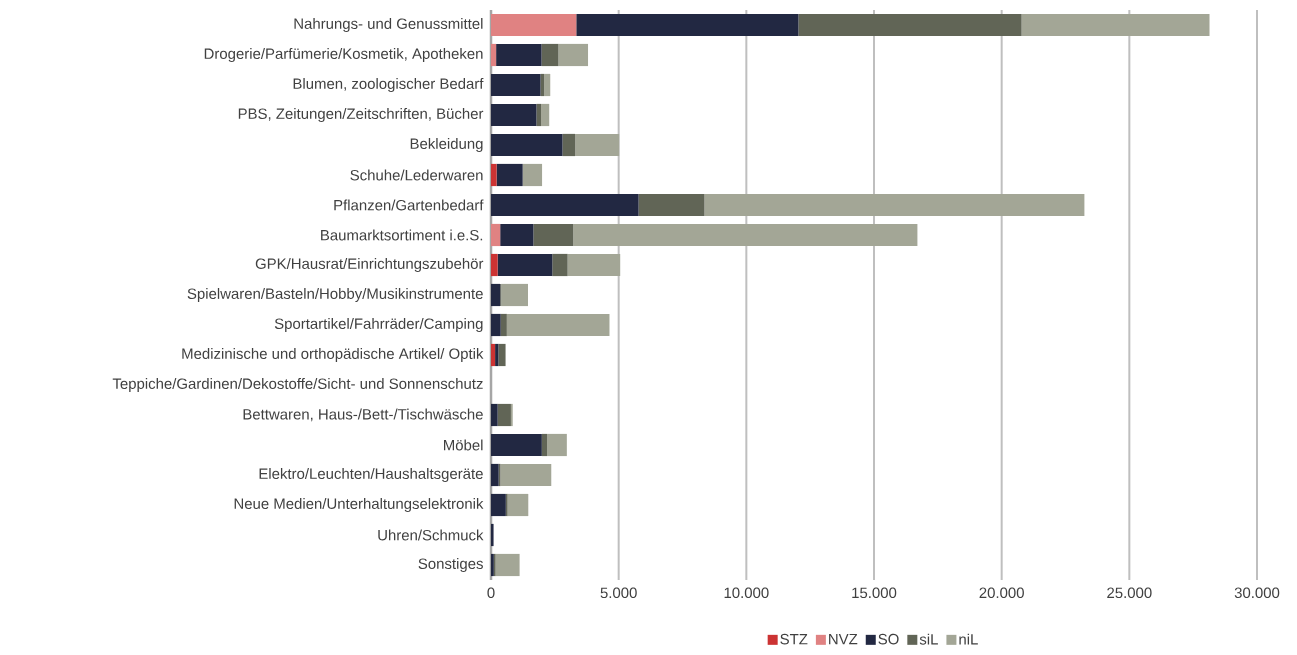 This screenshot has width=1297, height=655. I want to click on y-tick-label: Blumen, zoologischer Bedarf, so click(388, 85).